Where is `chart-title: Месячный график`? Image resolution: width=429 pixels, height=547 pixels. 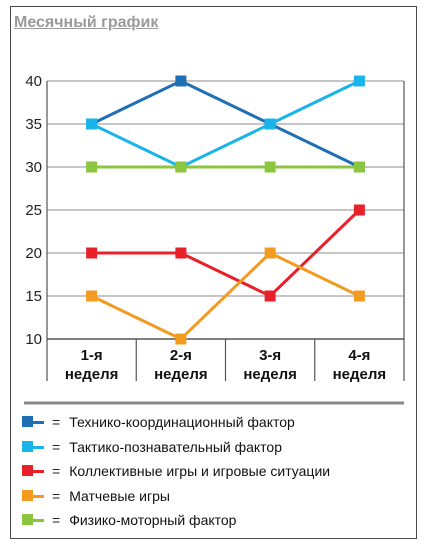 chart-title: Месячный график is located at coordinates (86, 22).